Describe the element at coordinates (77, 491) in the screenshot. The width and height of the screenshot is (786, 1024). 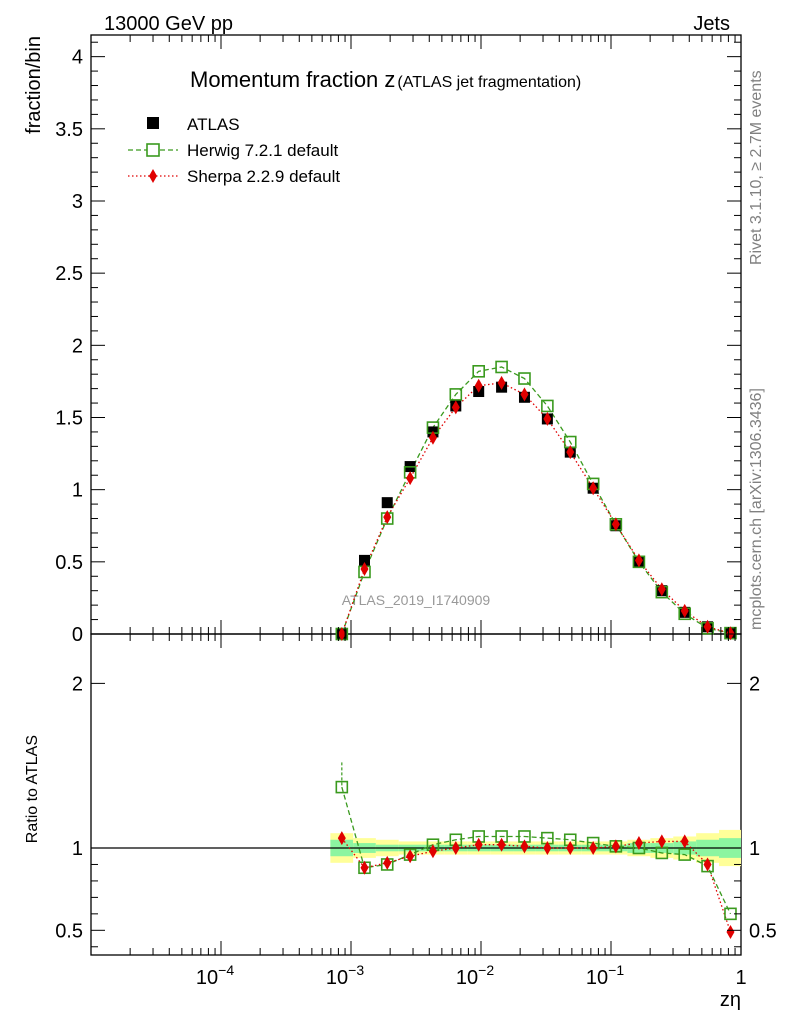
I see `y-tick-label: 1` at that location.